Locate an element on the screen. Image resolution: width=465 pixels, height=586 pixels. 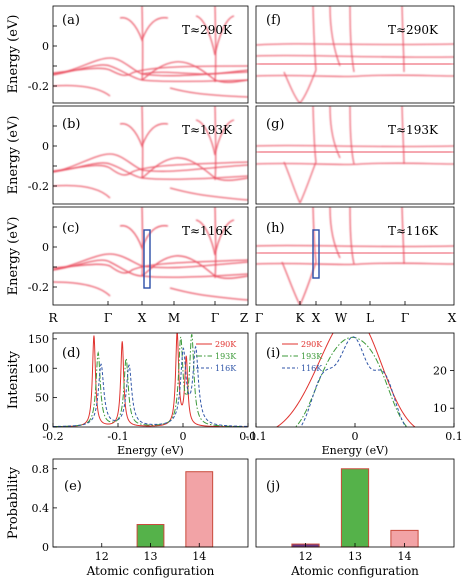
kpath-h-2: X is located at coordinates (316, 318).